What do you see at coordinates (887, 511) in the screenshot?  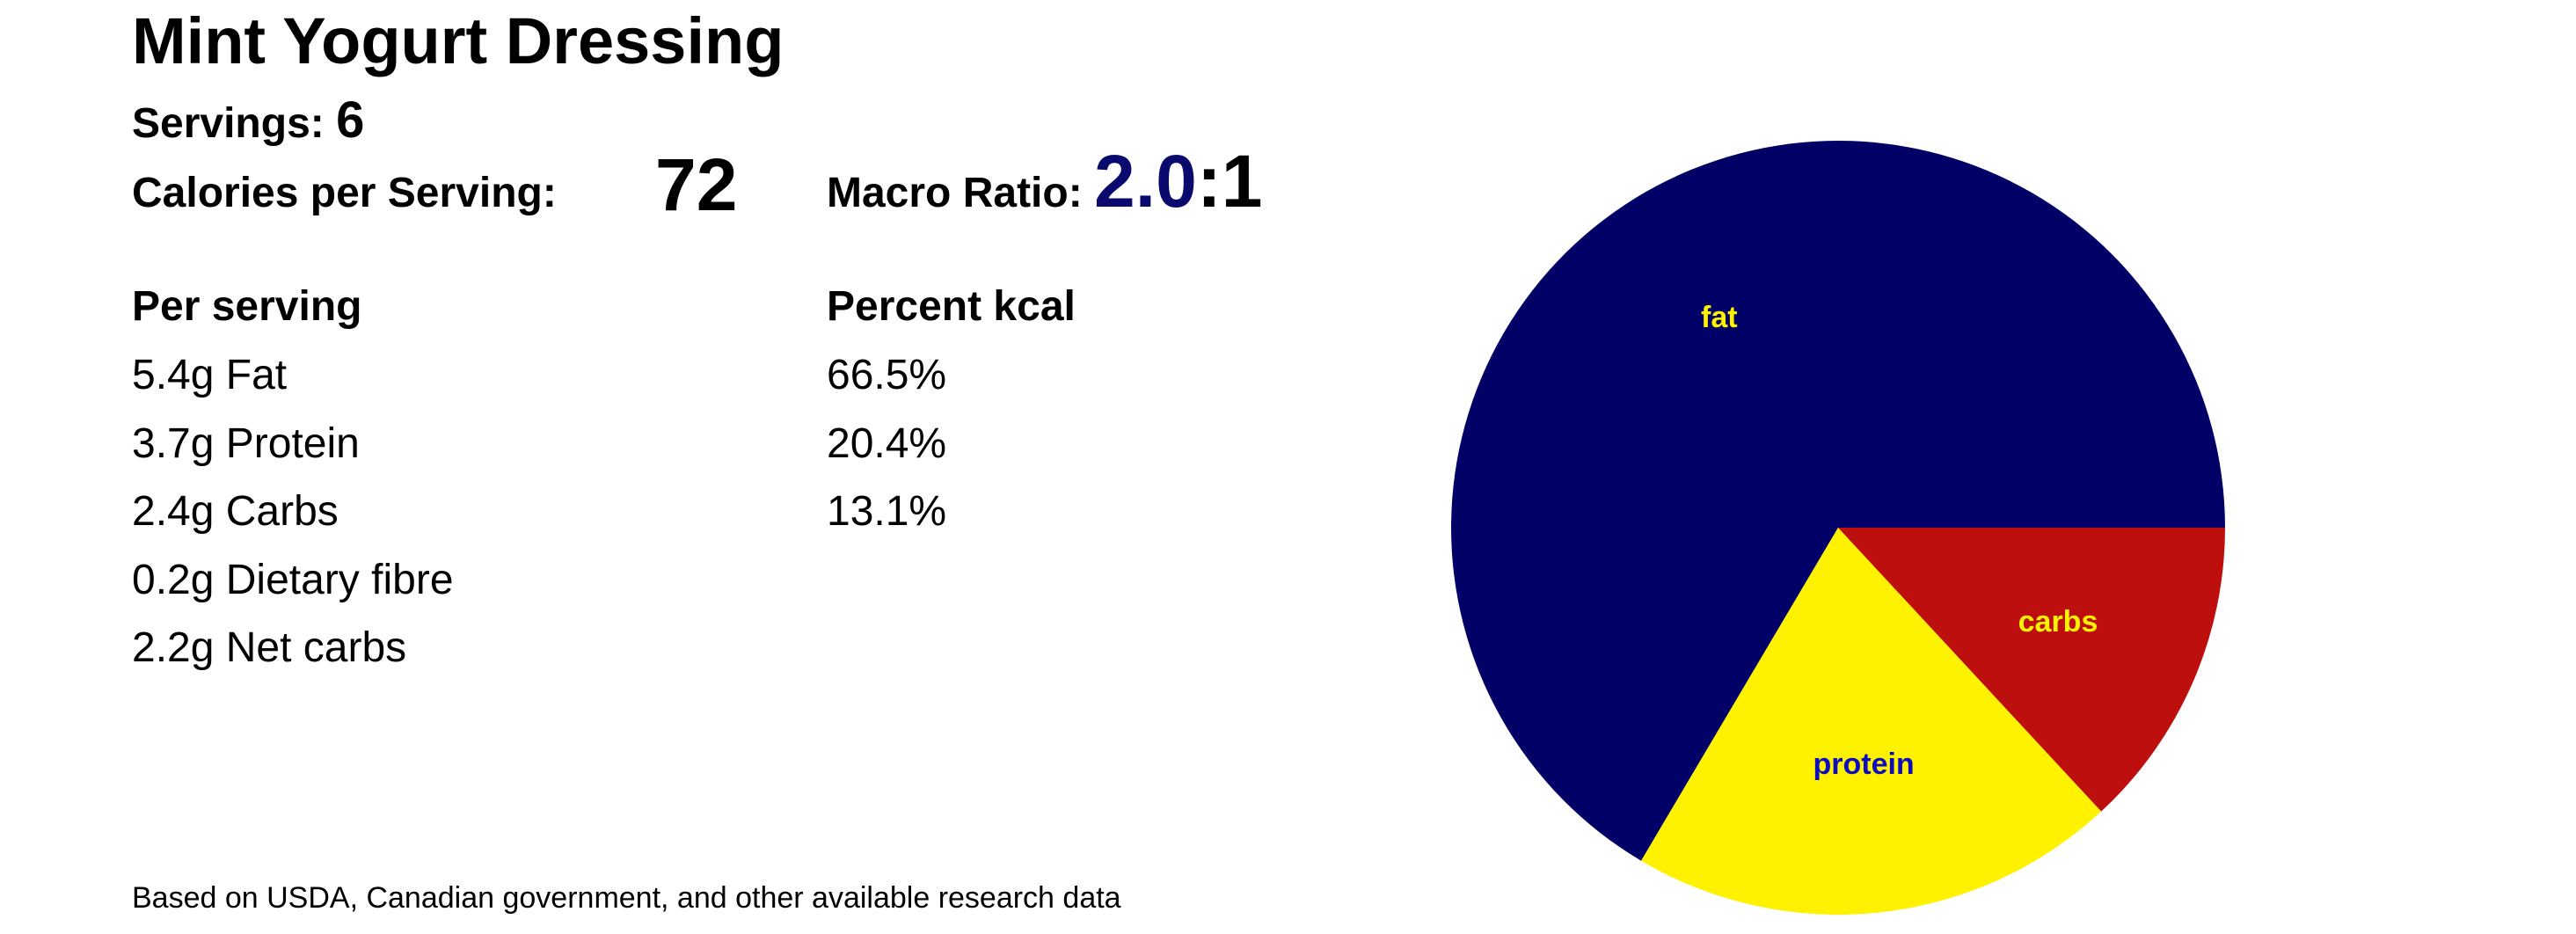 I see `percent-kcal-carbs: 13.1%` at bounding box center [887, 511].